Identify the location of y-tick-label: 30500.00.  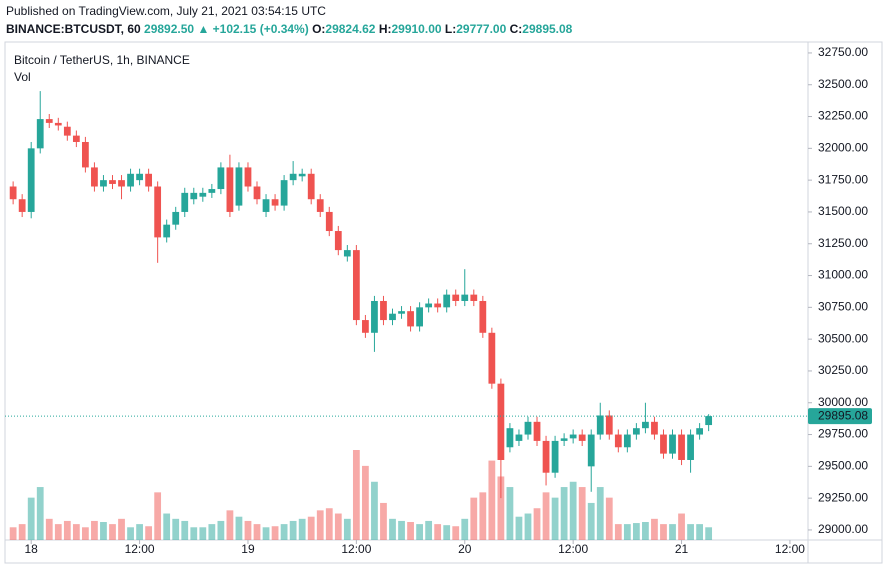
(843, 338).